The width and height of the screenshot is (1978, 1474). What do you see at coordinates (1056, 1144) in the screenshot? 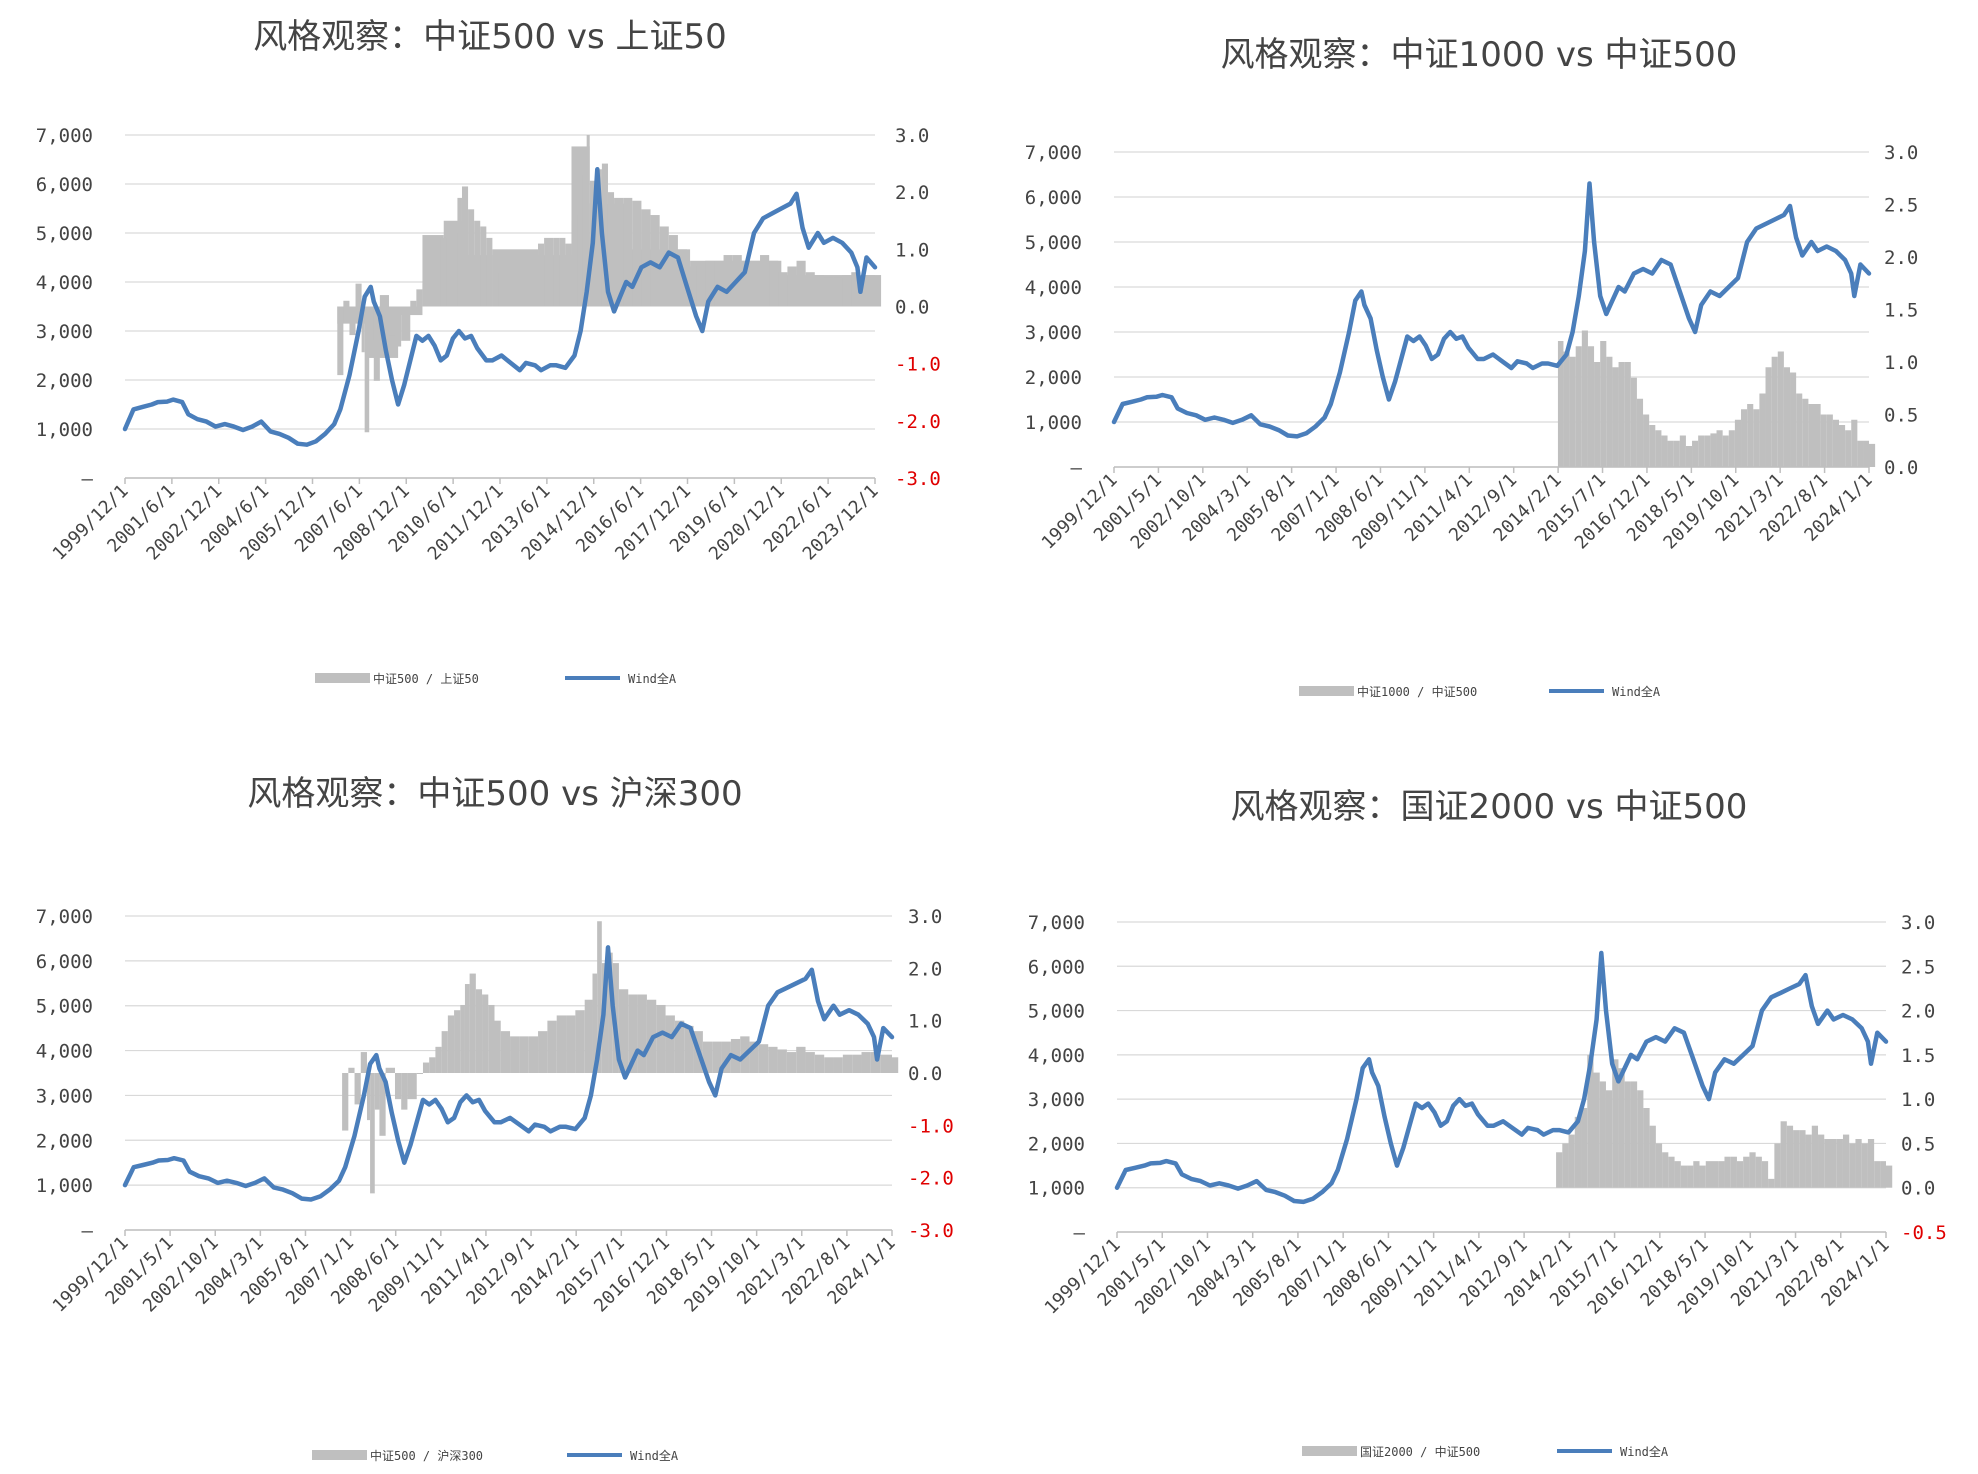
I see `left-axis-tick: 2,000` at bounding box center [1056, 1144].